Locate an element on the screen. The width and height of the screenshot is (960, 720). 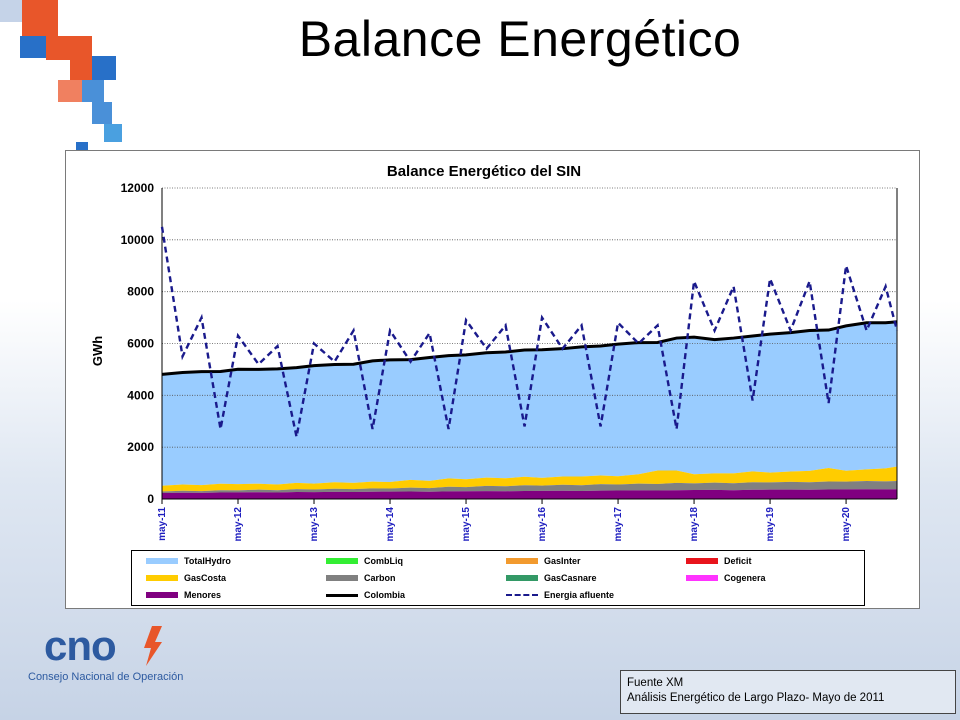
lightning-icon is located at coordinates (153, 646).